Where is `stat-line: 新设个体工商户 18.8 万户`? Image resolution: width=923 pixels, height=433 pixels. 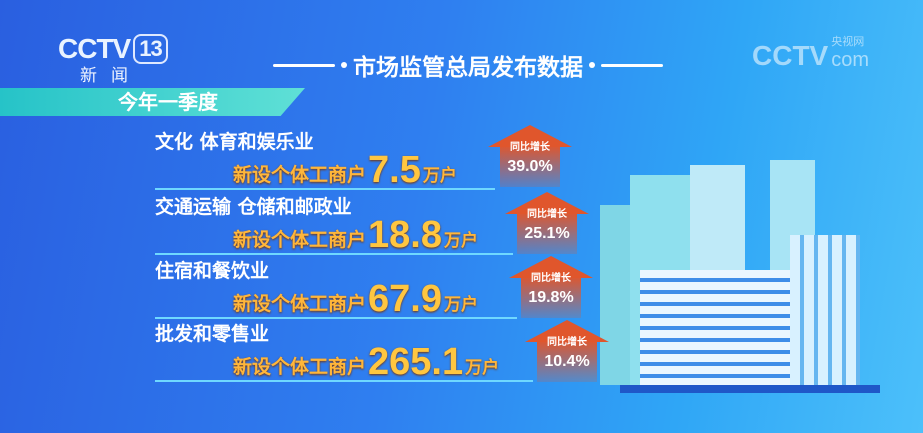
stat-line: 新设个体工商户 18.8 万户 is located at coordinates (355, 235).